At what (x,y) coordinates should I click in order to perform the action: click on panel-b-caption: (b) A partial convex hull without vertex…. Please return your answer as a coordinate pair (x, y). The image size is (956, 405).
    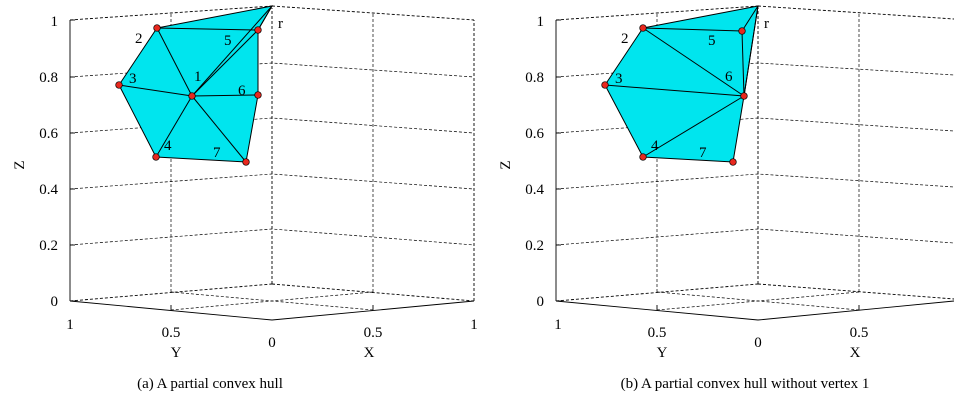
    Looking at the image, I should click on (745, 384).